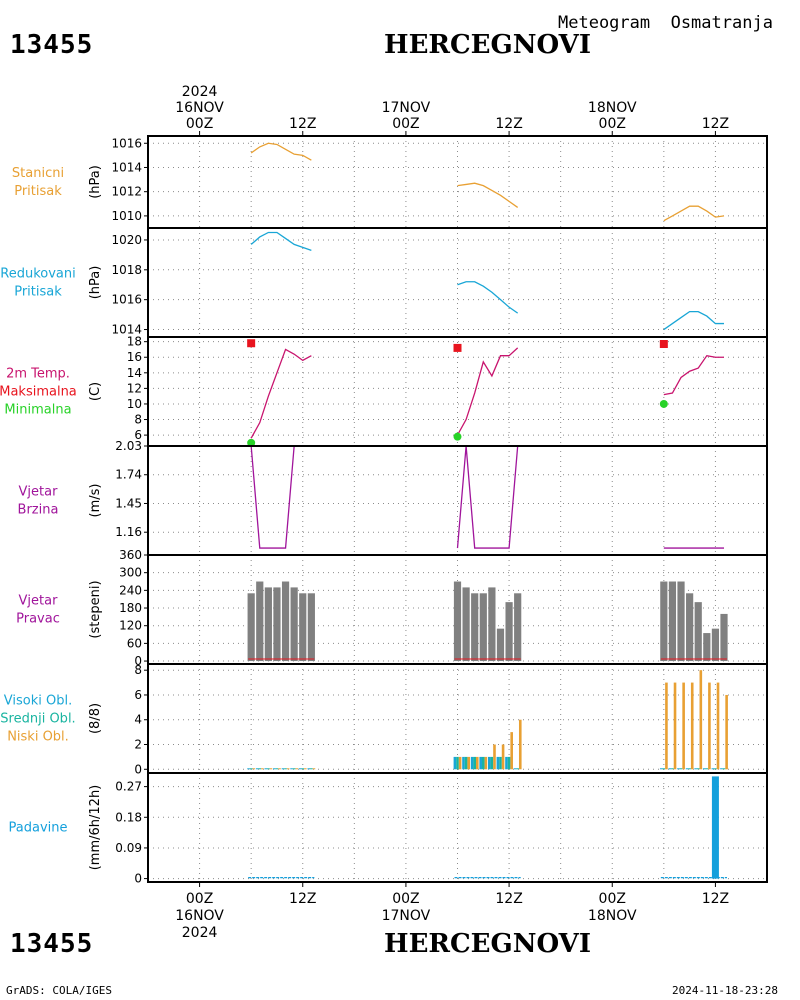  What do you see at coordinates (126, 216) in the screenshot?
I see `y-tick-label: 1010` at bounding box center [126, 216].